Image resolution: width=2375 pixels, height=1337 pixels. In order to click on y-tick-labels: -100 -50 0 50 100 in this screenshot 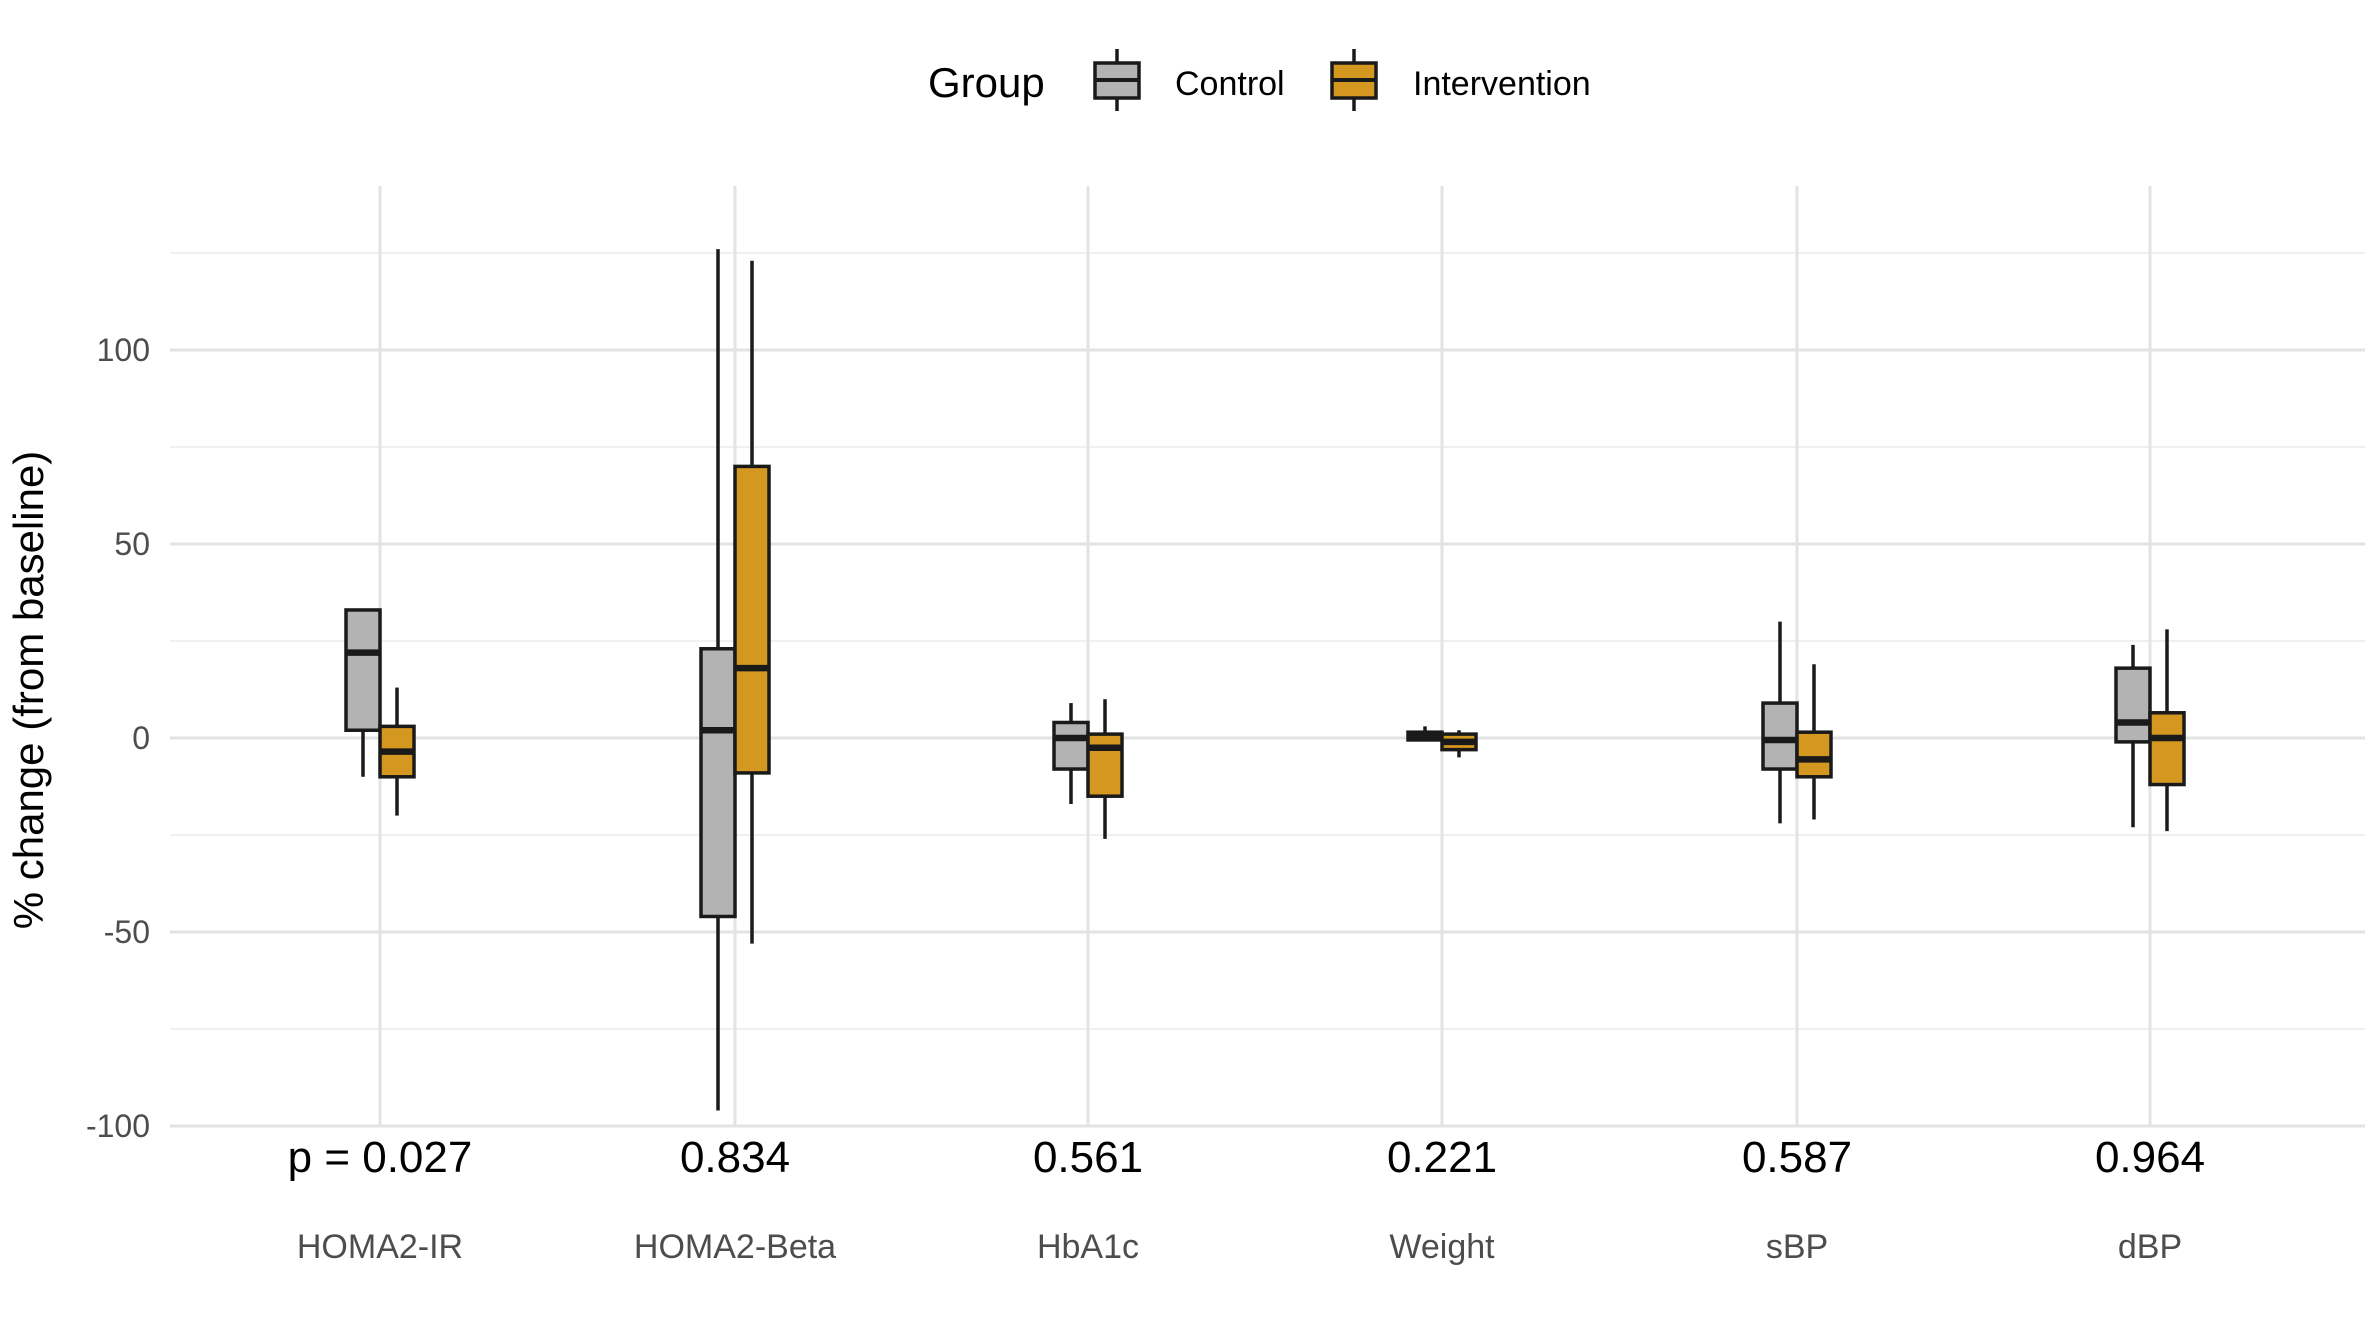, I will do `click(118, 738)`.